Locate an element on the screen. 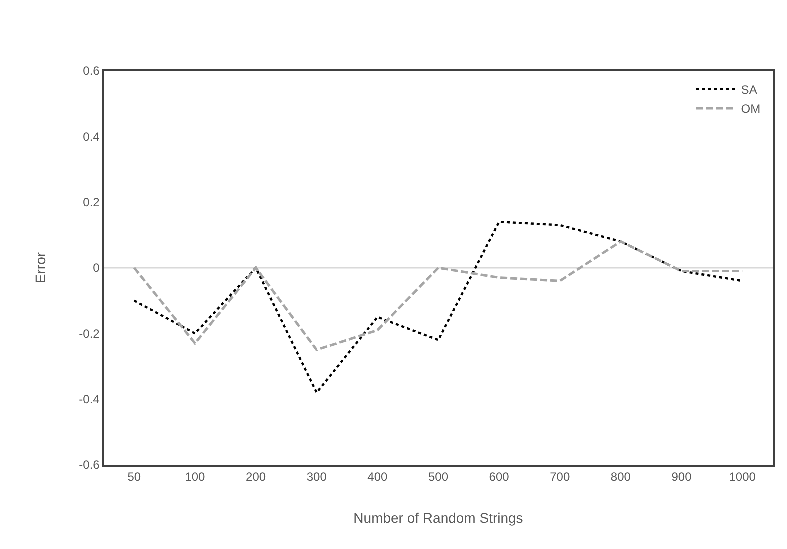  x-tick-label: 200 is located at coordinates (256, 477).